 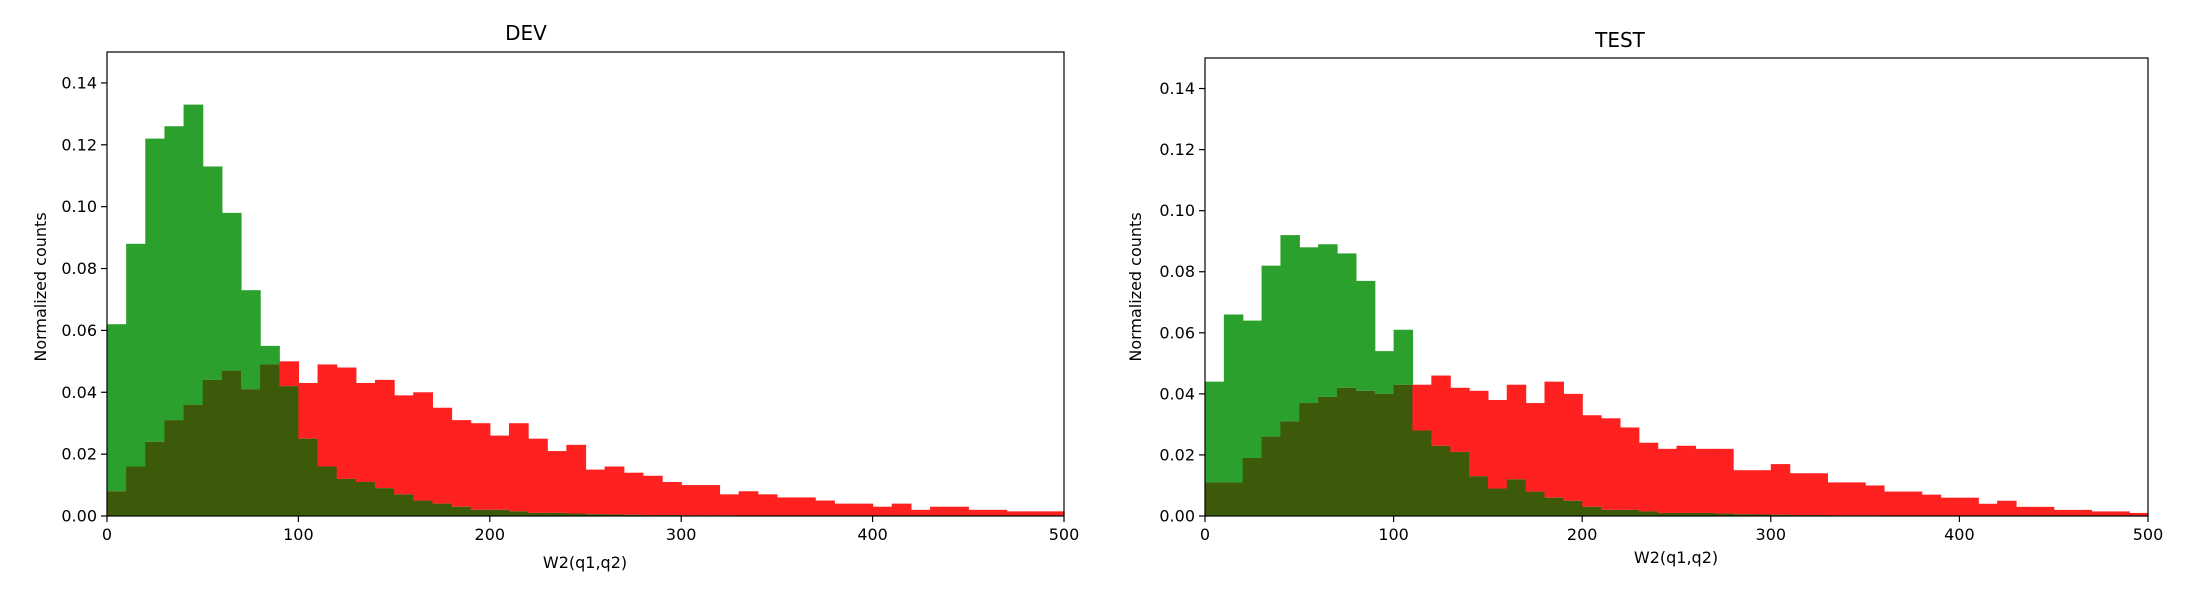 I want to click on test-y-tick-label: 0.02, so click(x=1177, y=454).